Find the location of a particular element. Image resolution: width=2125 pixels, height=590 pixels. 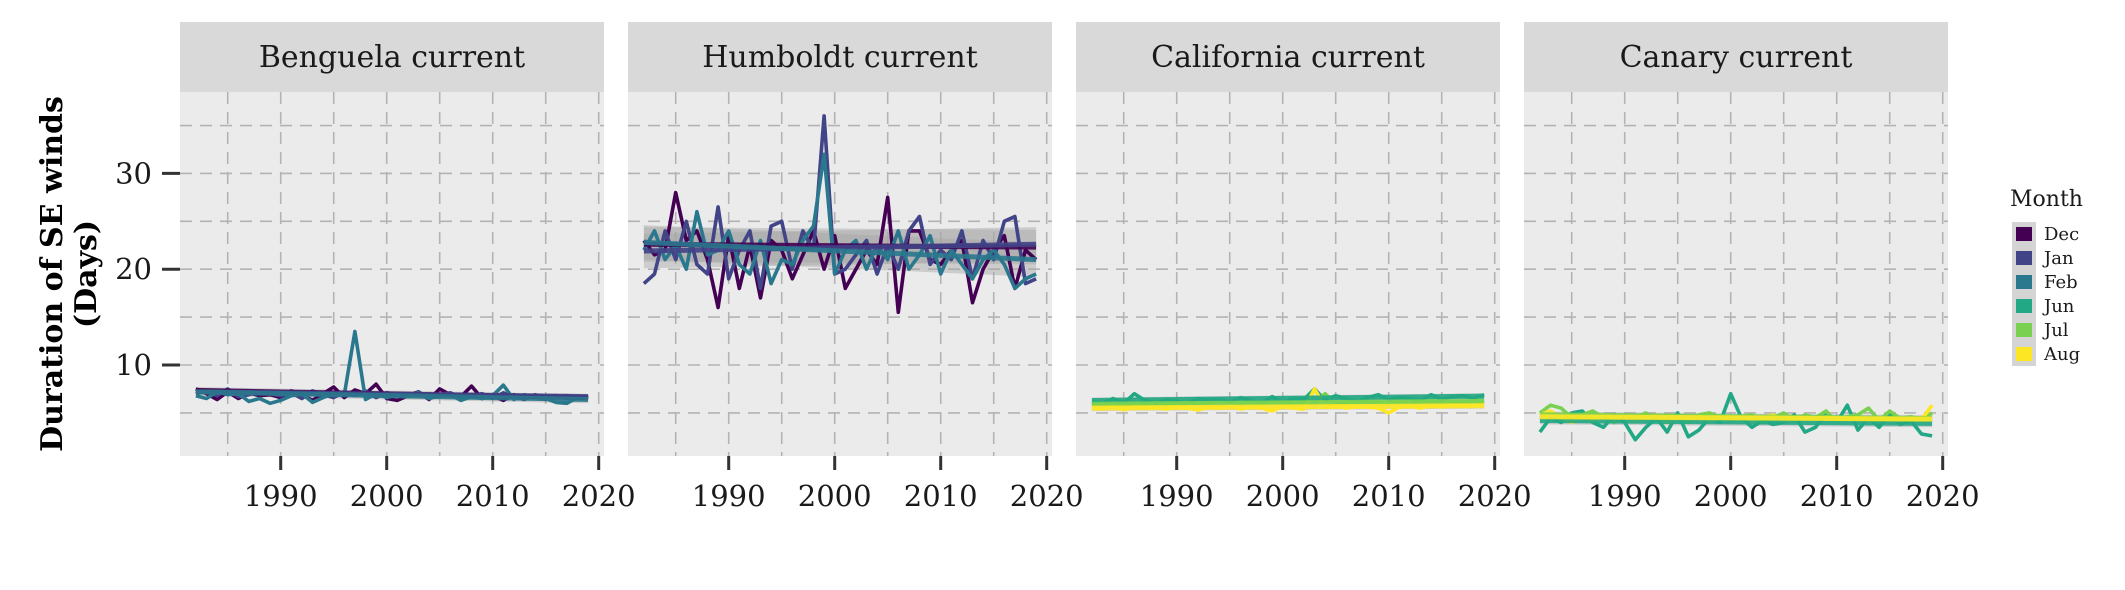

legend-item-jul: Jul is located at coordinates (2040, 330).